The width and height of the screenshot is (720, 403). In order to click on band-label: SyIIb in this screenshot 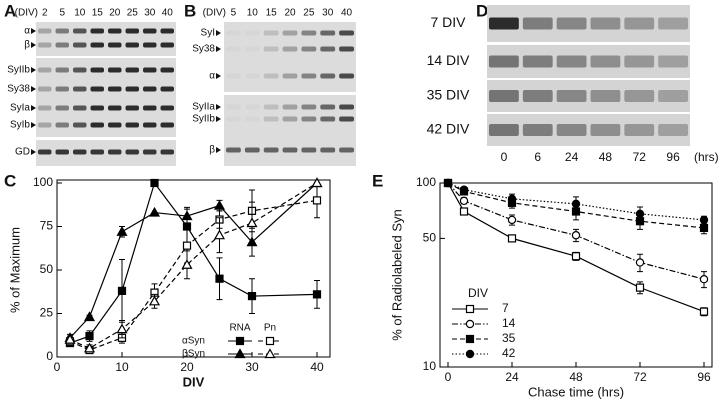, I will do `click(18, 70)`.